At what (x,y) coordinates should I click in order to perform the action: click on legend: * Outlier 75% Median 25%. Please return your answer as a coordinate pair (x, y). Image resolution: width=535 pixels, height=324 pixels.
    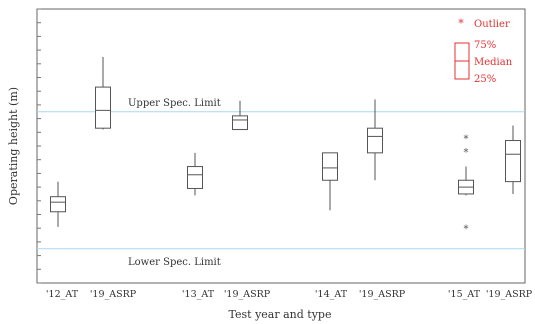
    Looking at the image, I should click on (483, 51).